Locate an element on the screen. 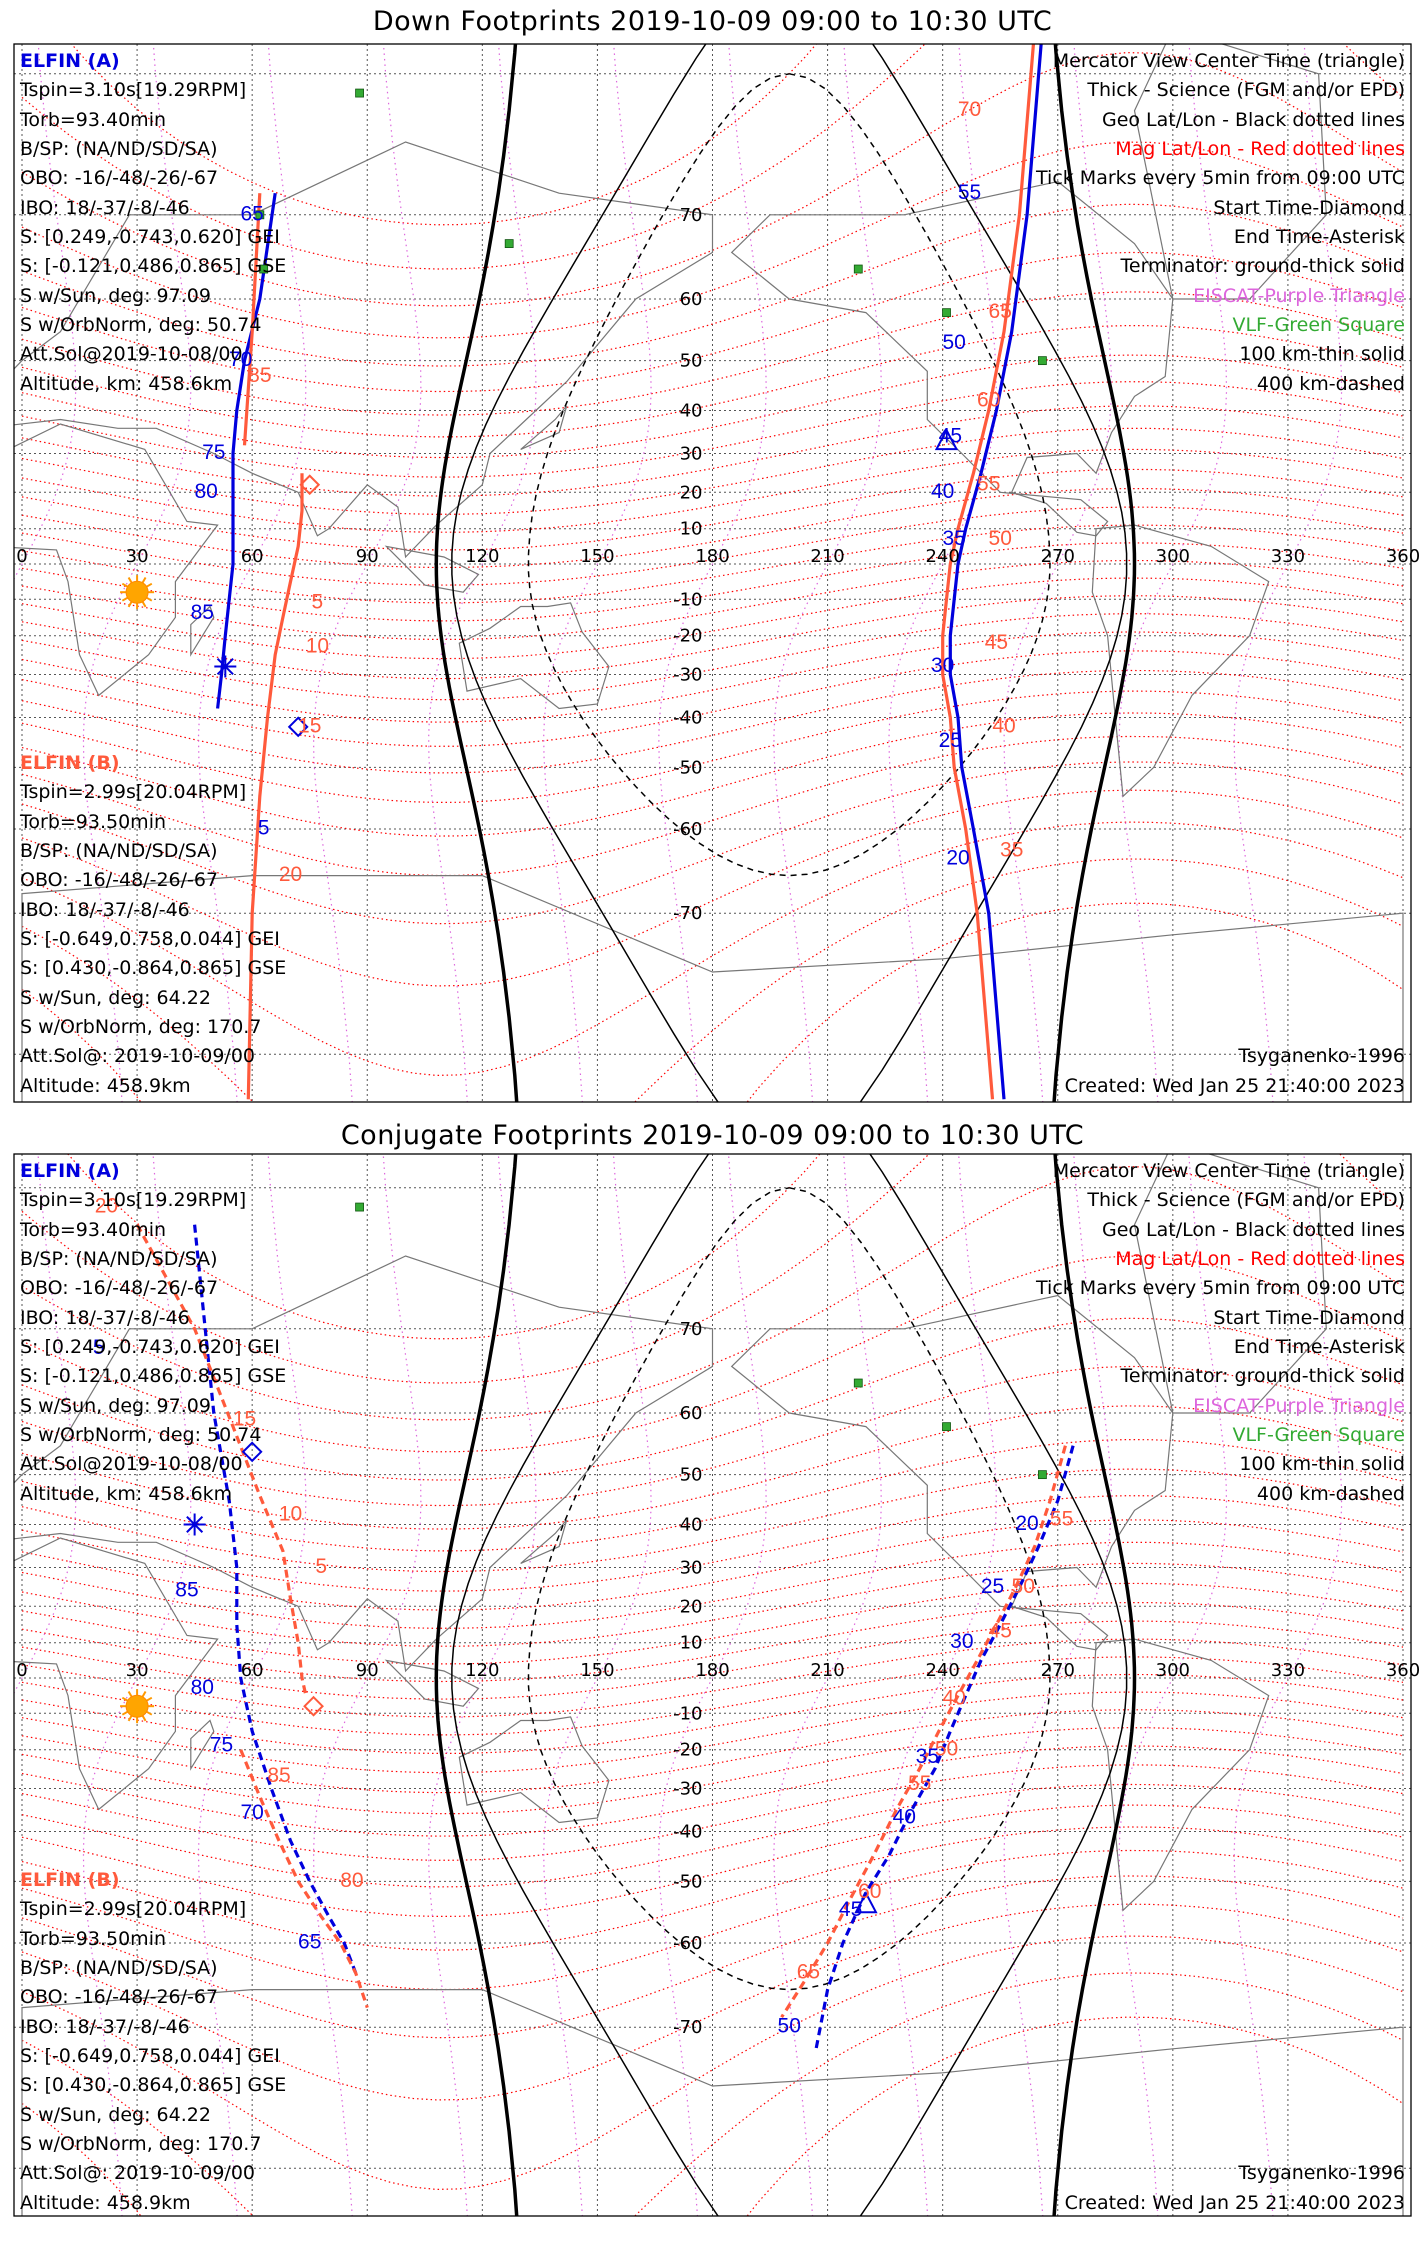 This screenshot has height=2250, width=1425. elfin-b-line: IBO: 18/-37/-8/-46 is located at coordinates (105, 2027).